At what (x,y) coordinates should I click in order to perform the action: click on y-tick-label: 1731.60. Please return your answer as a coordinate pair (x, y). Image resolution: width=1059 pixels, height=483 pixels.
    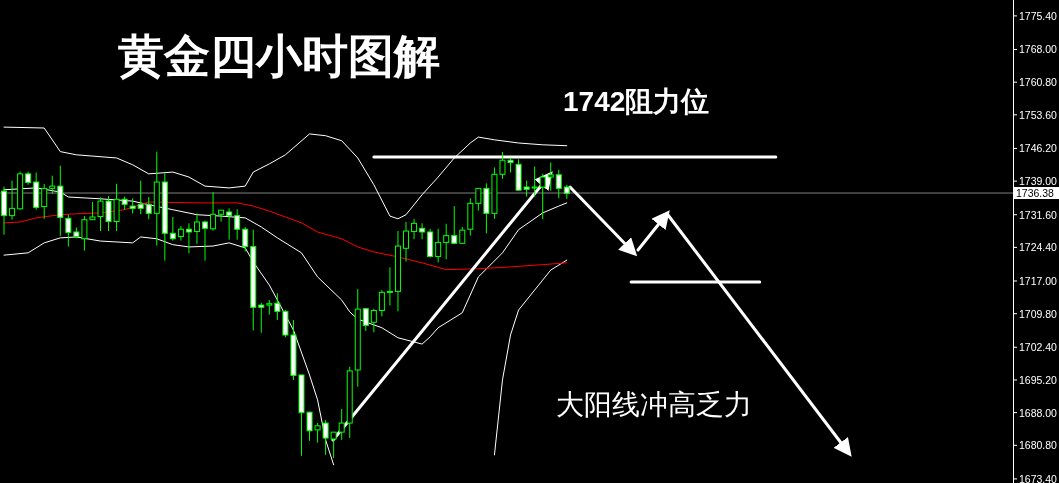
    Looking at the image, I should click on (1038, 214).